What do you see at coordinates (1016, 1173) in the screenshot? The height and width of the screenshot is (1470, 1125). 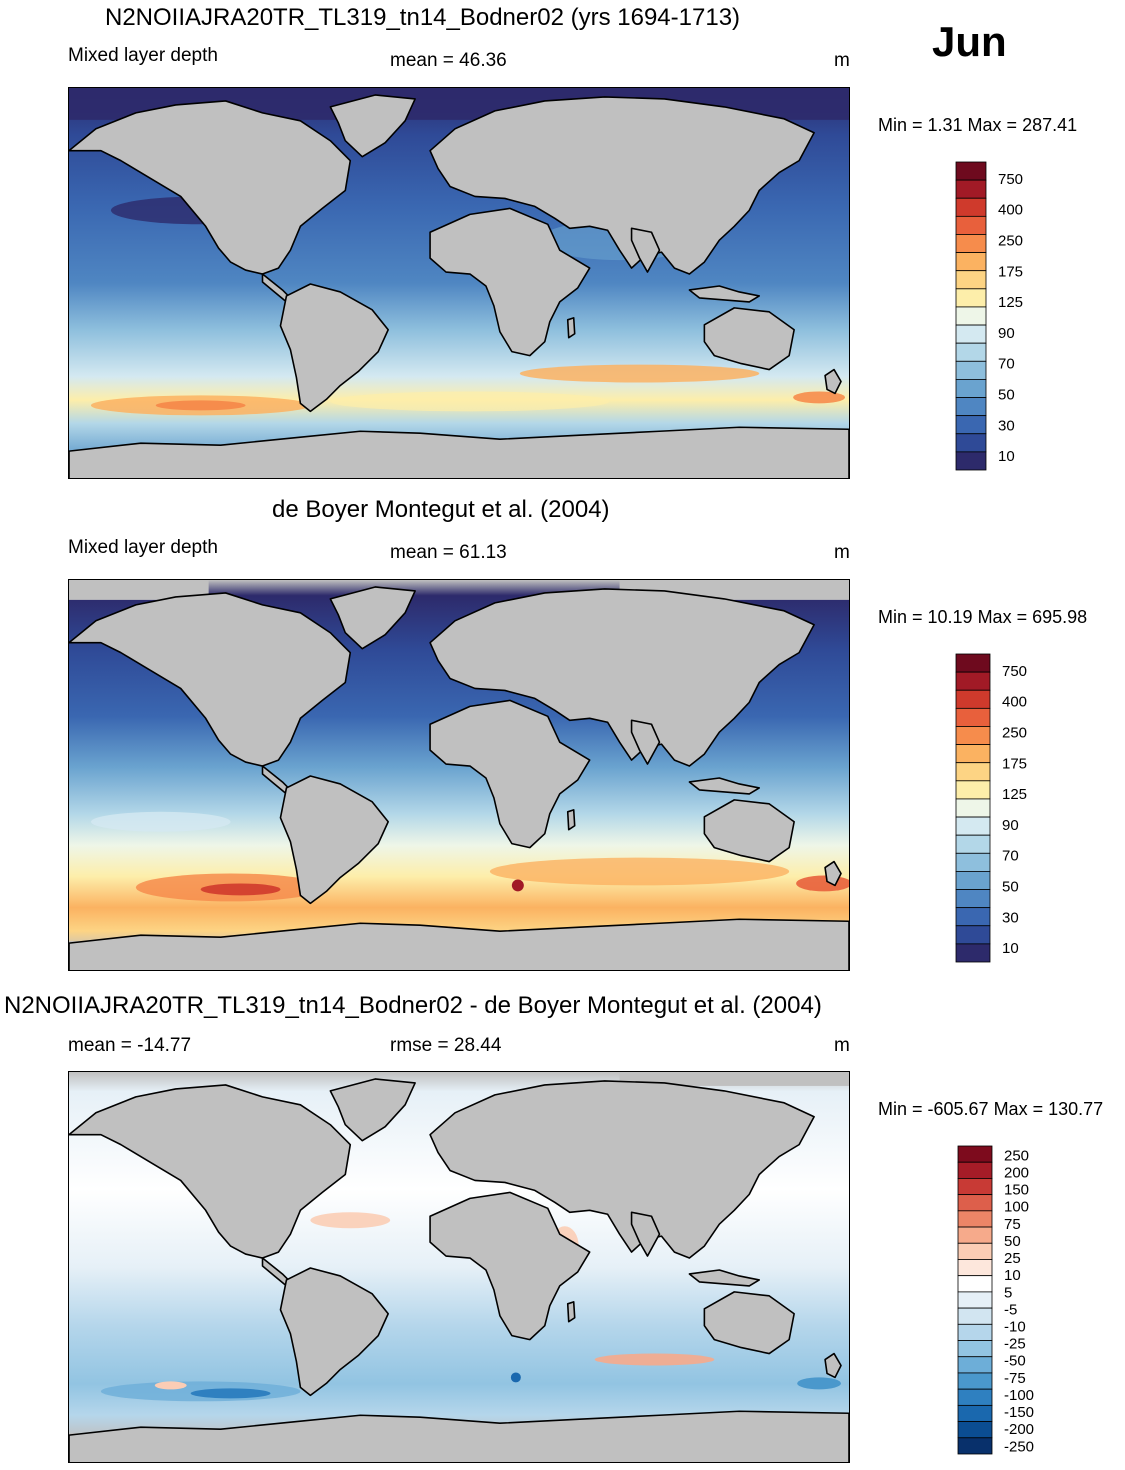 I see `colorbar-label: 200` at bounding box center [1016, 1173].